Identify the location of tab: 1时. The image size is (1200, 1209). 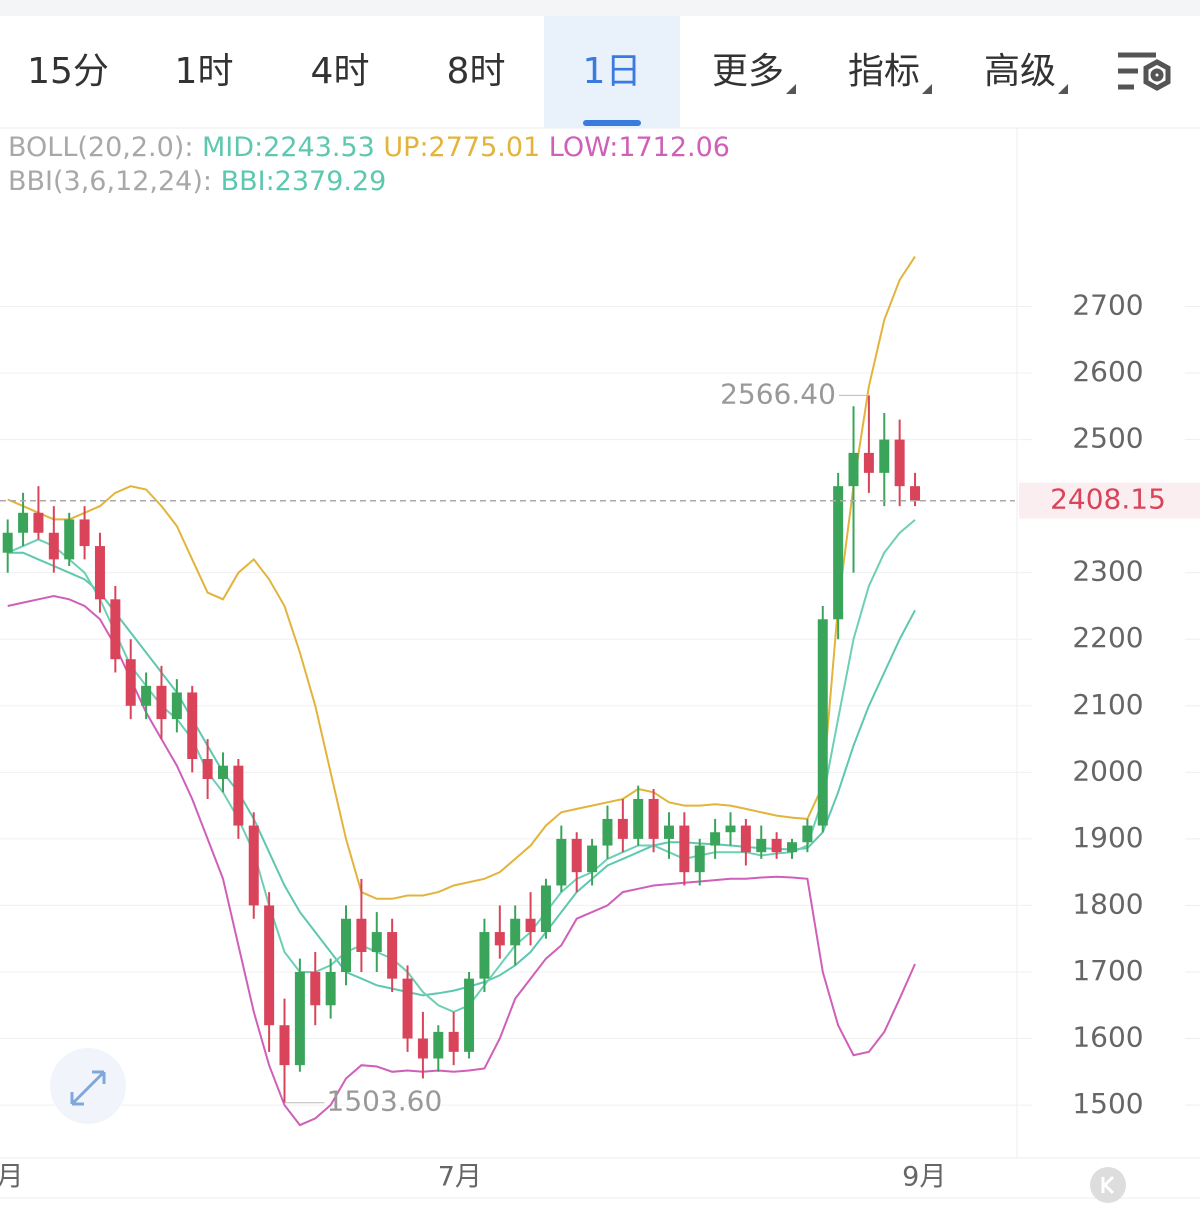
(204, 71).